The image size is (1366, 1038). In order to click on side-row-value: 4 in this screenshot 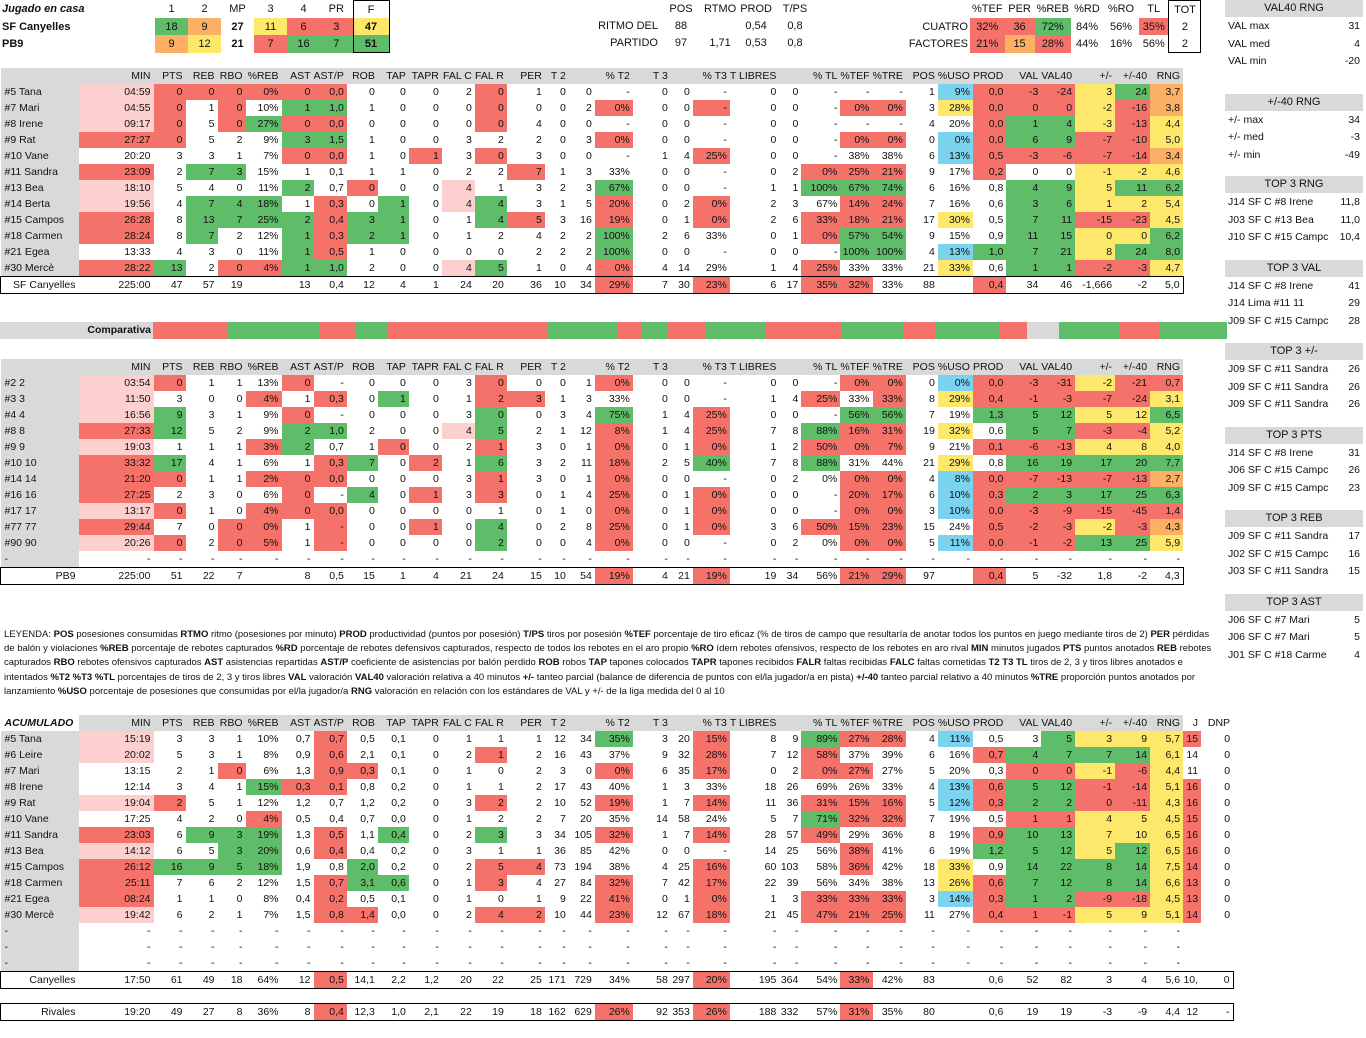, I will do `click(1357, 43)`.